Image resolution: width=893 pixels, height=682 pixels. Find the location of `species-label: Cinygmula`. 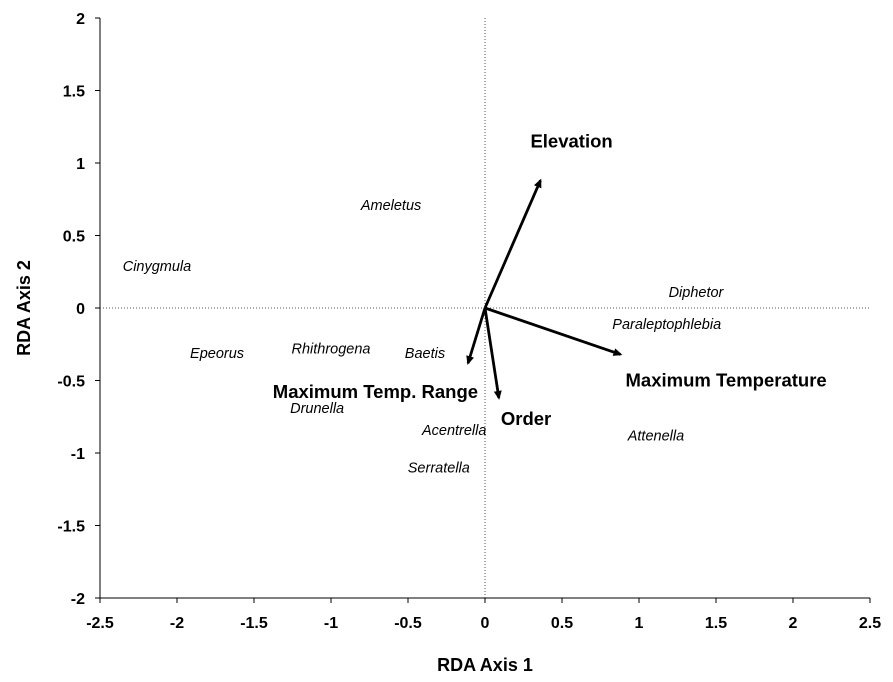

species-label: Cinygmula is located at coordinates (157, 267).